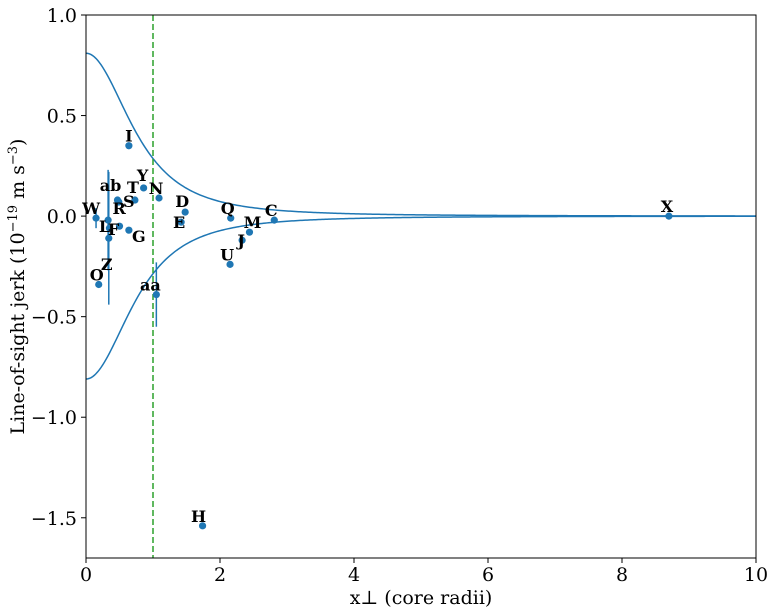 The image size is (774, 616). I want to click on point-label-Q: Q, so click(228, 208).